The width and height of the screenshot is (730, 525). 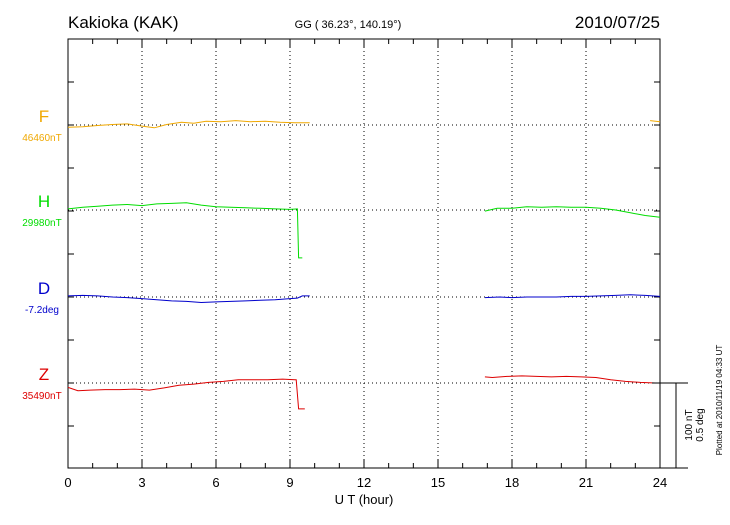 What do you see at coordinates (364, 482) in the screenshot?
I see `x-tick-label: 12` at bounding box center [364, 482].